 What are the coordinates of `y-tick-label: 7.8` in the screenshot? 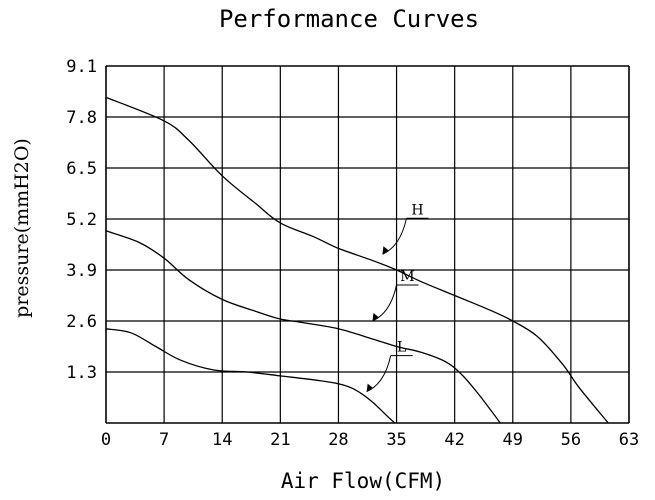 It's located at (81, 118).